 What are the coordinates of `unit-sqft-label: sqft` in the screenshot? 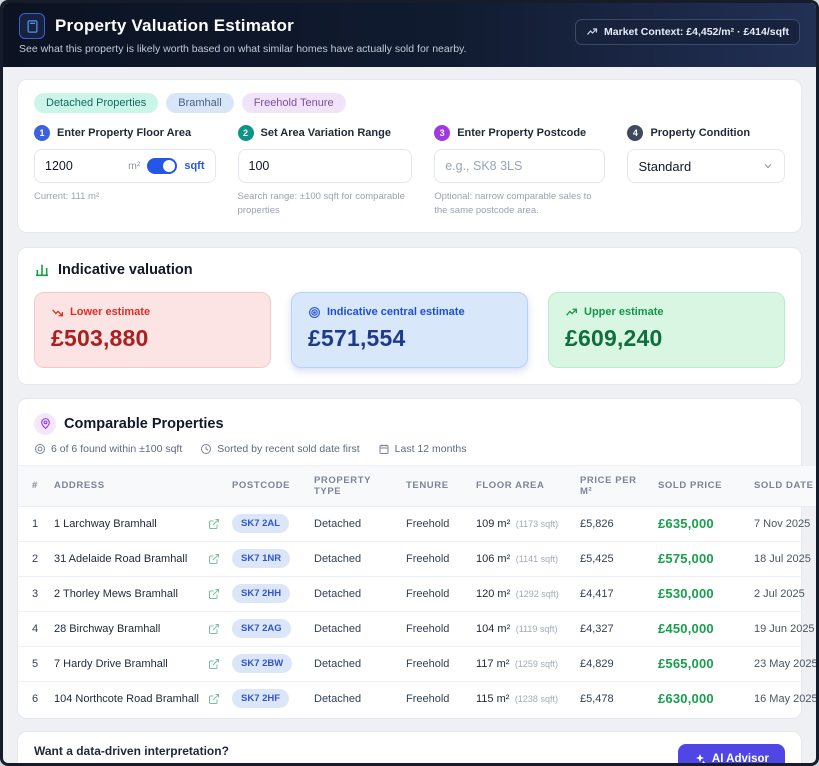 It's located at (194, 166).